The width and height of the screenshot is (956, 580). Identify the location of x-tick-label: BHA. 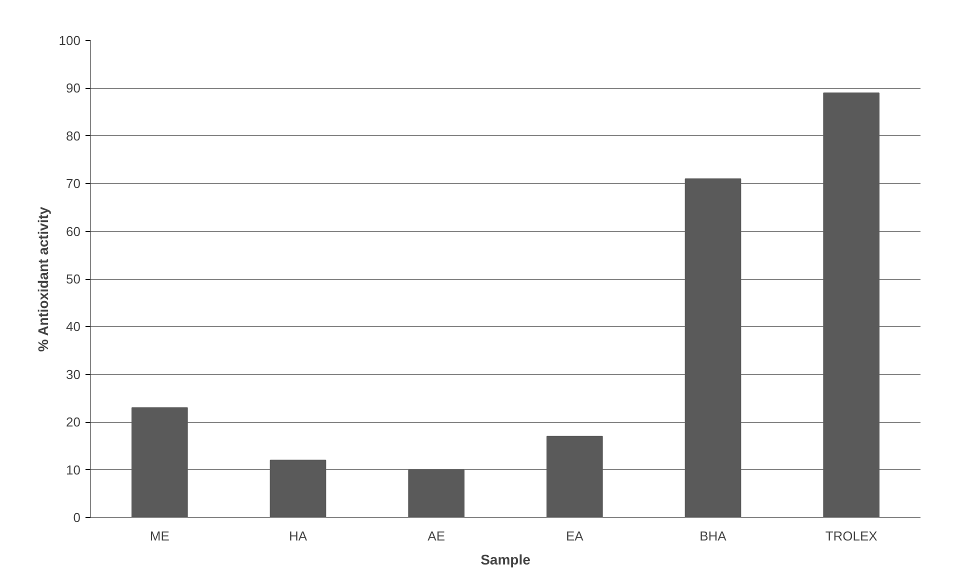
(713, 536).